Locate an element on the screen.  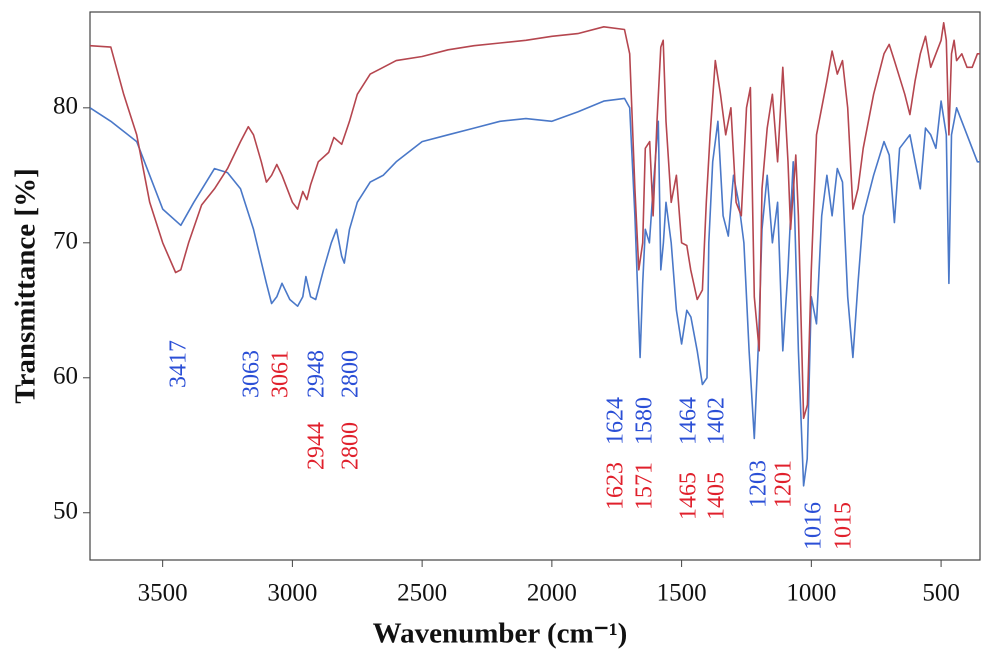
peak-label: 1571 is located at coordinates (645, 486).